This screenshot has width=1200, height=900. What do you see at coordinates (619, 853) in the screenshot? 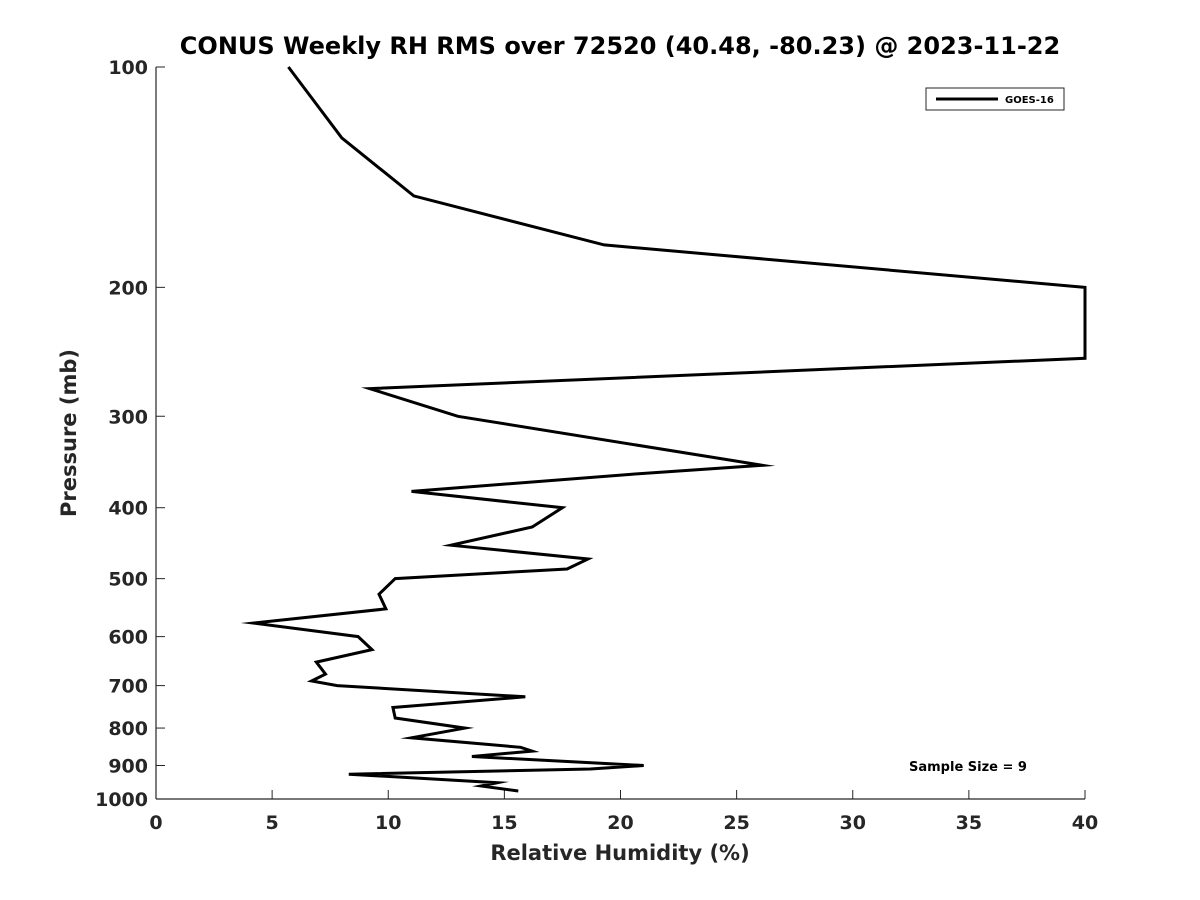
I see `x-axis-label: Relative Humidity (%)` at bounding box center [619, 853].